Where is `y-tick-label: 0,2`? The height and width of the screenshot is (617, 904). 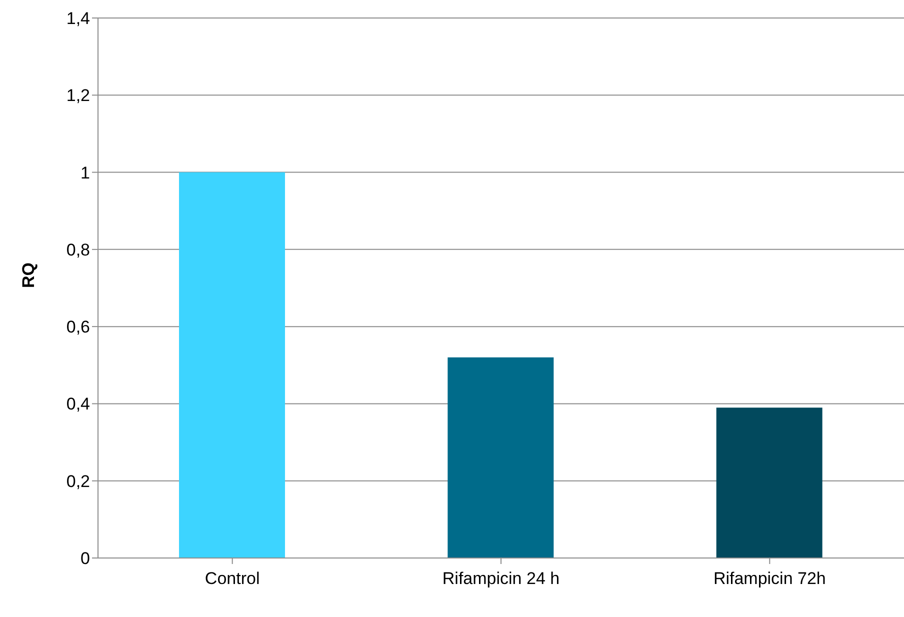
y-tick-label: 0,2 is located at coordinates (78, 481).